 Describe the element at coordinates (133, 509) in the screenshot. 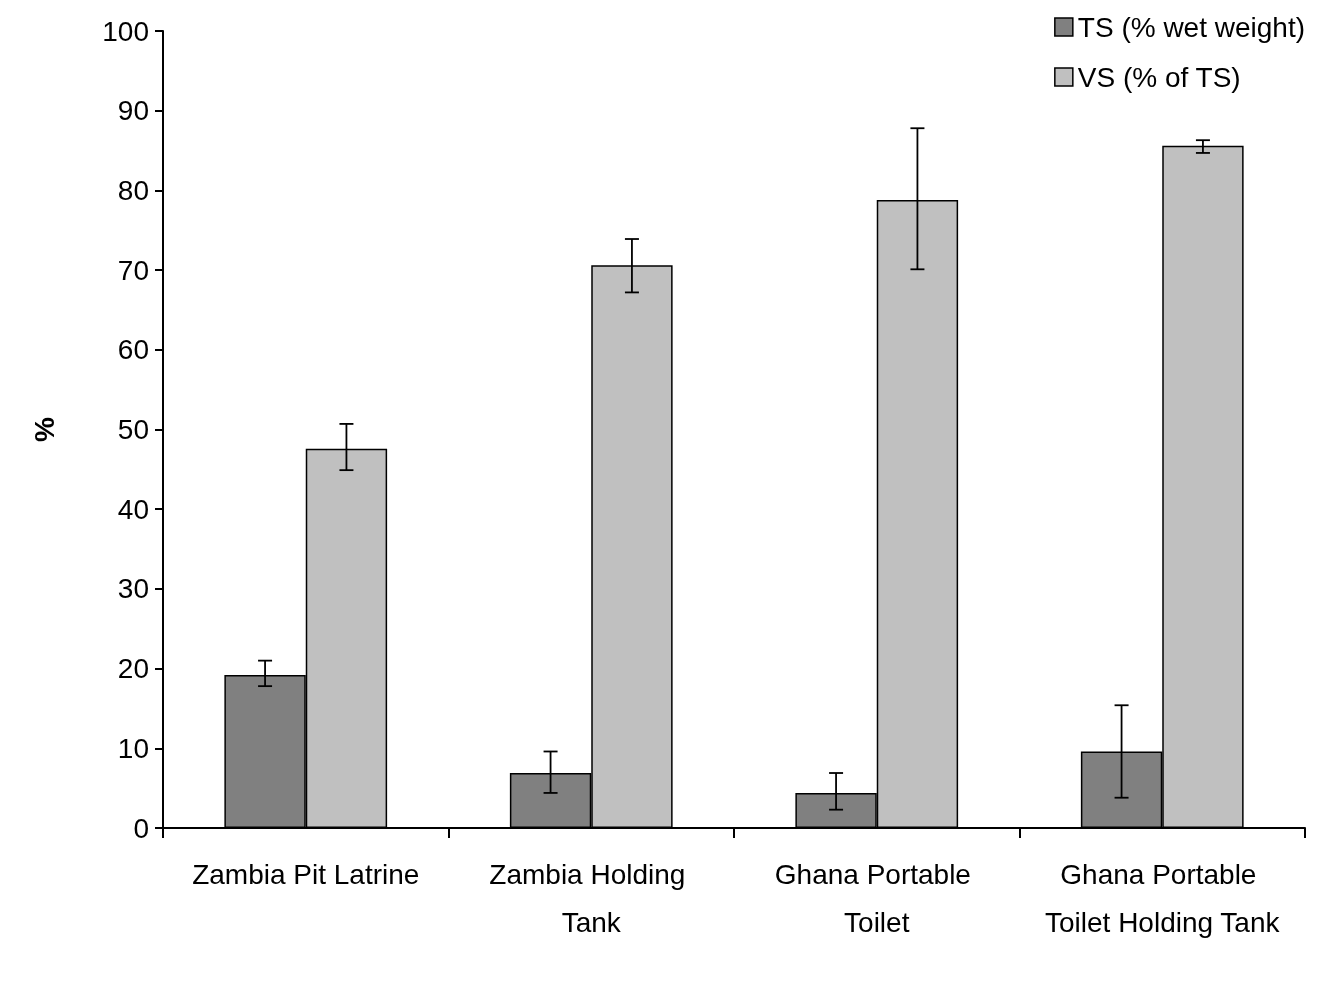

I see `y-tick-label: 40` at that location.